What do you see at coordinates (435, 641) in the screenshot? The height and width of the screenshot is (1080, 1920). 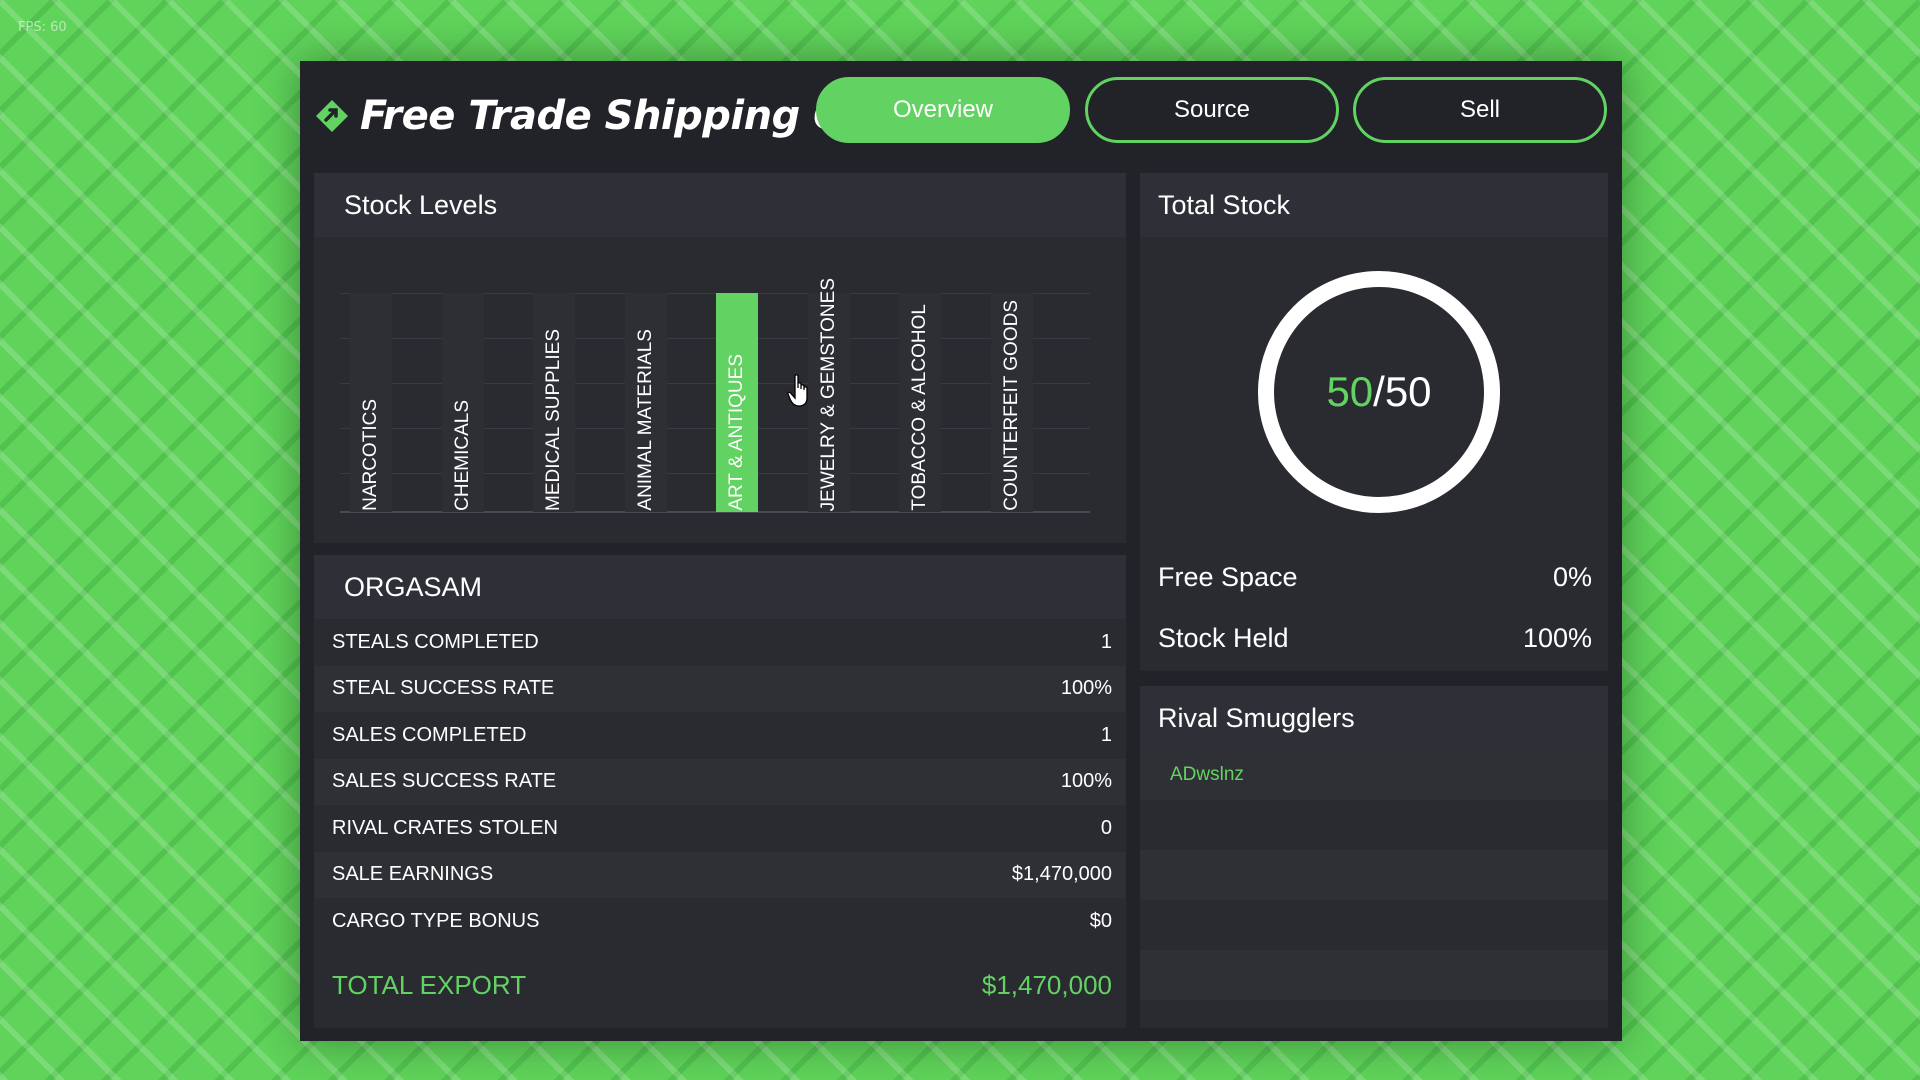 I see `stat-label: STEALS COMPLETED` at bounding box center [435, 641].